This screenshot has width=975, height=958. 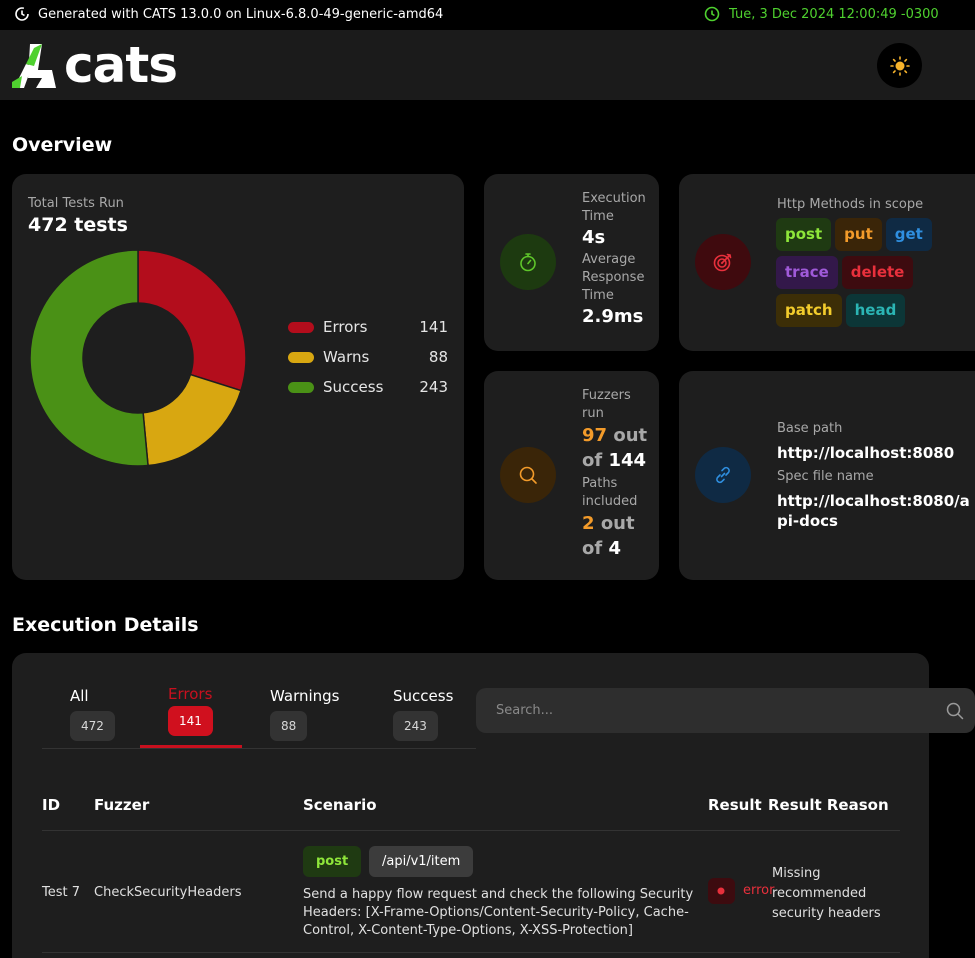 I want to click on spec-file-value: http://localhost:8080/api-docs, so click(x=873, y=511).